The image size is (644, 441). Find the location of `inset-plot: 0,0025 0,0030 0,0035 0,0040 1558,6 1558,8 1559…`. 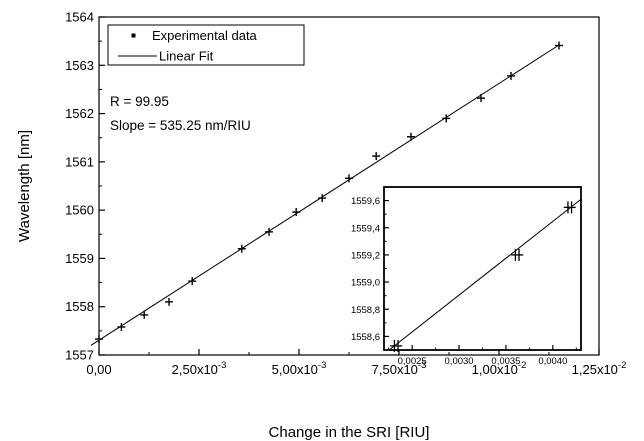

inset-plot: 0,0025 0,0030 0,0035 0,0040 1558,6 1558,8 1559… is located at coordinates (466, 276).